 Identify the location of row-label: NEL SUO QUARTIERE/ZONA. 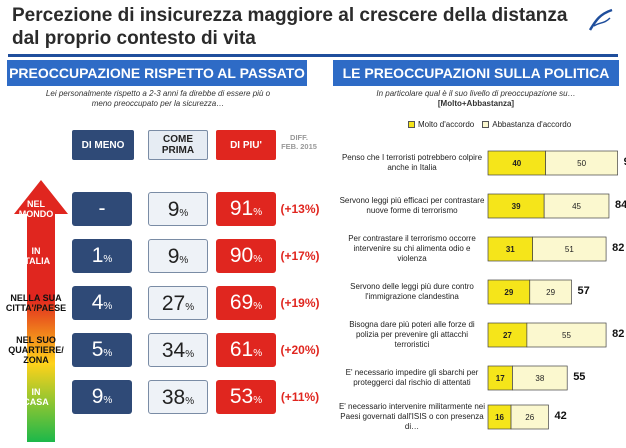
(36, 350).